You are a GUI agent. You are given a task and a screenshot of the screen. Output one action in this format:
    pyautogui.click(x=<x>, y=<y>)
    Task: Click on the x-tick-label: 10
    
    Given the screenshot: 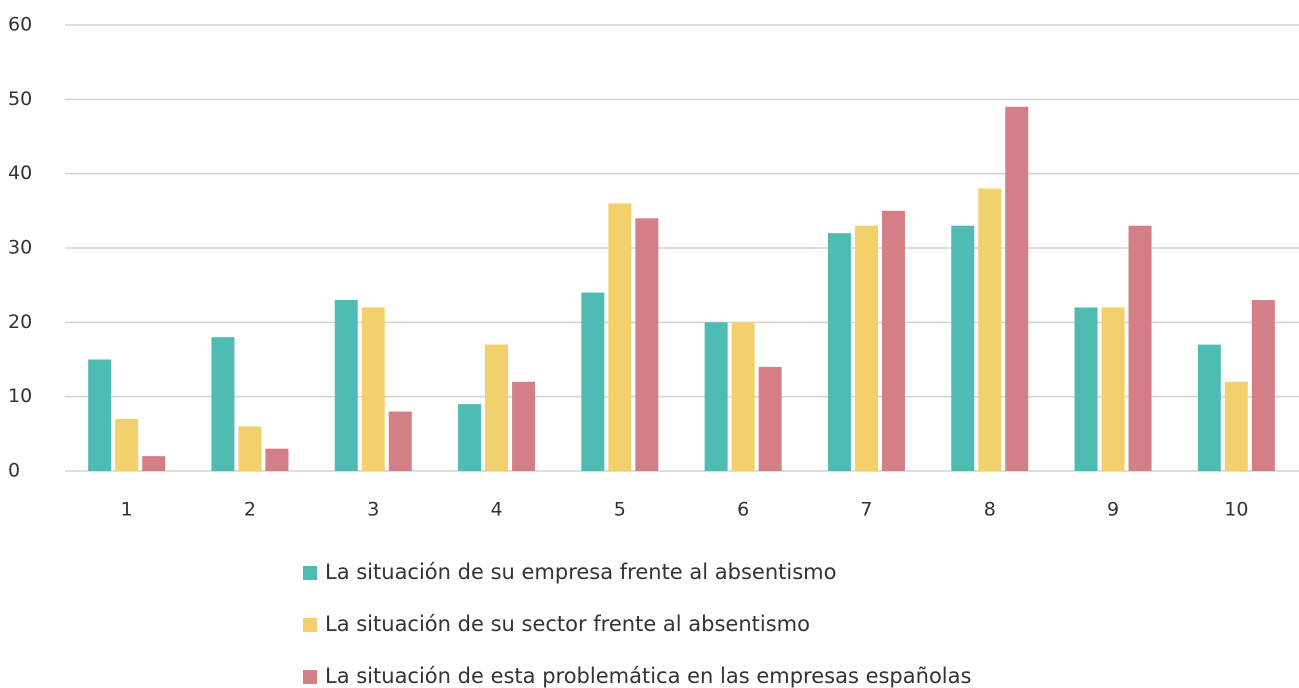 What is the action you would take?
    pyautogui.click(x=1236, y=510)
    